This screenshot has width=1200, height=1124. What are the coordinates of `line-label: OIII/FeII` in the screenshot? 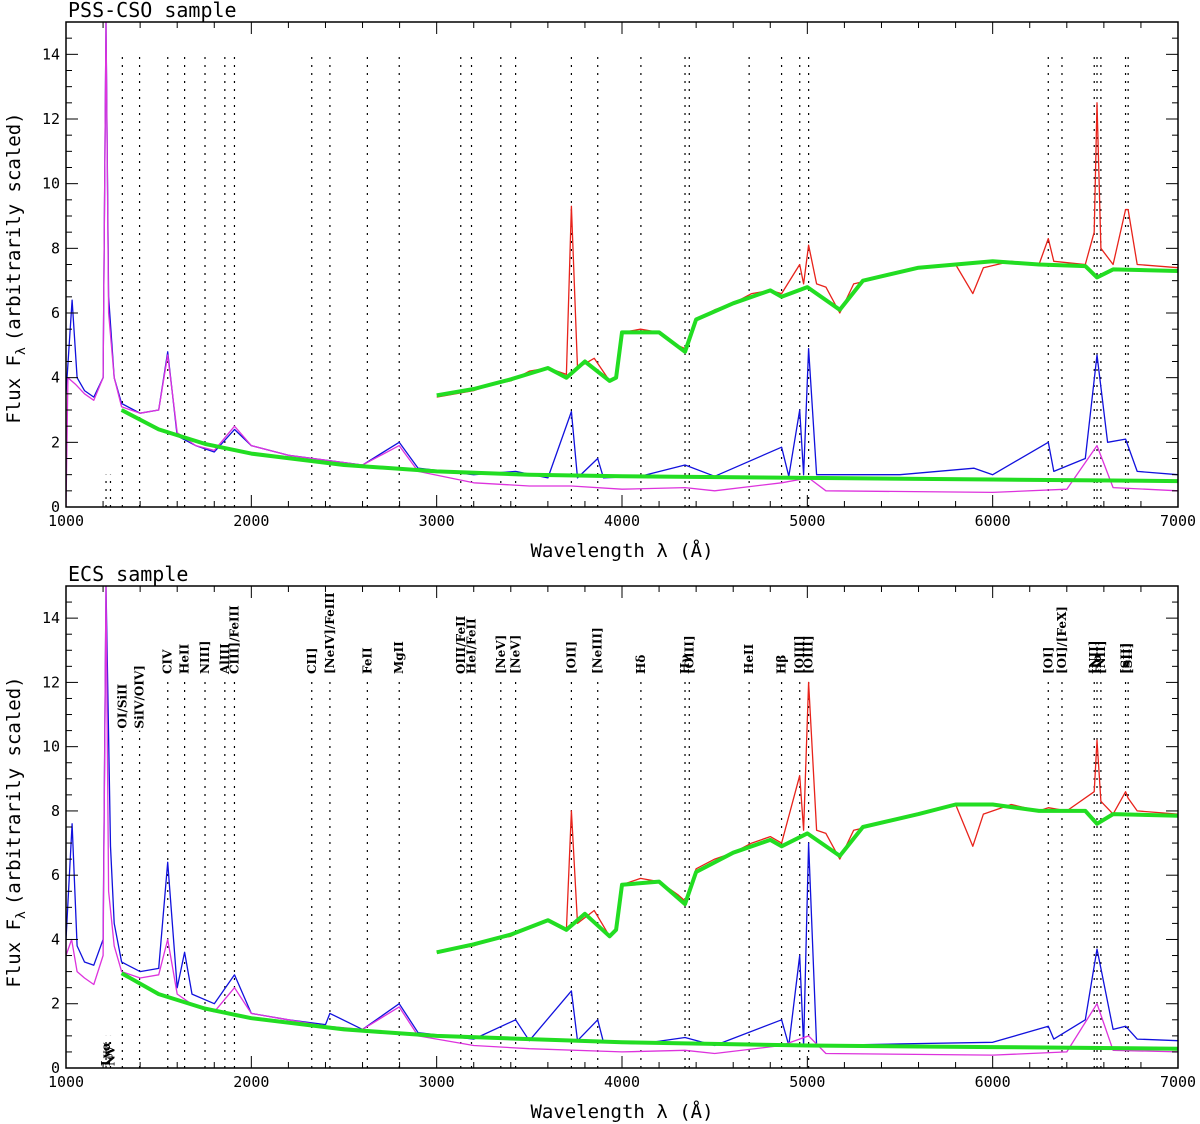 It's located at (461, 644).